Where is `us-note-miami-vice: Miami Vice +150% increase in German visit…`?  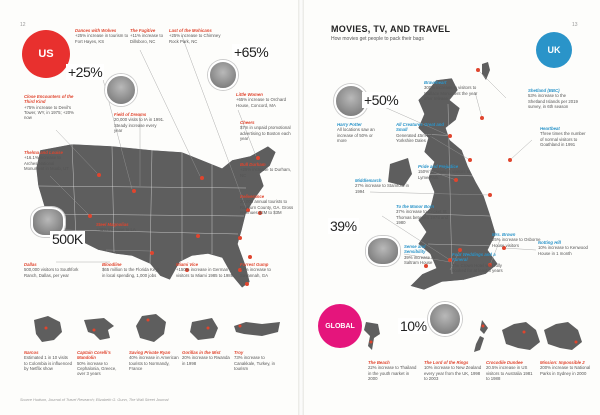
us-note-miami-vice: Miami Vice +150% increase in German visit… is located at coordinates (205, 270).